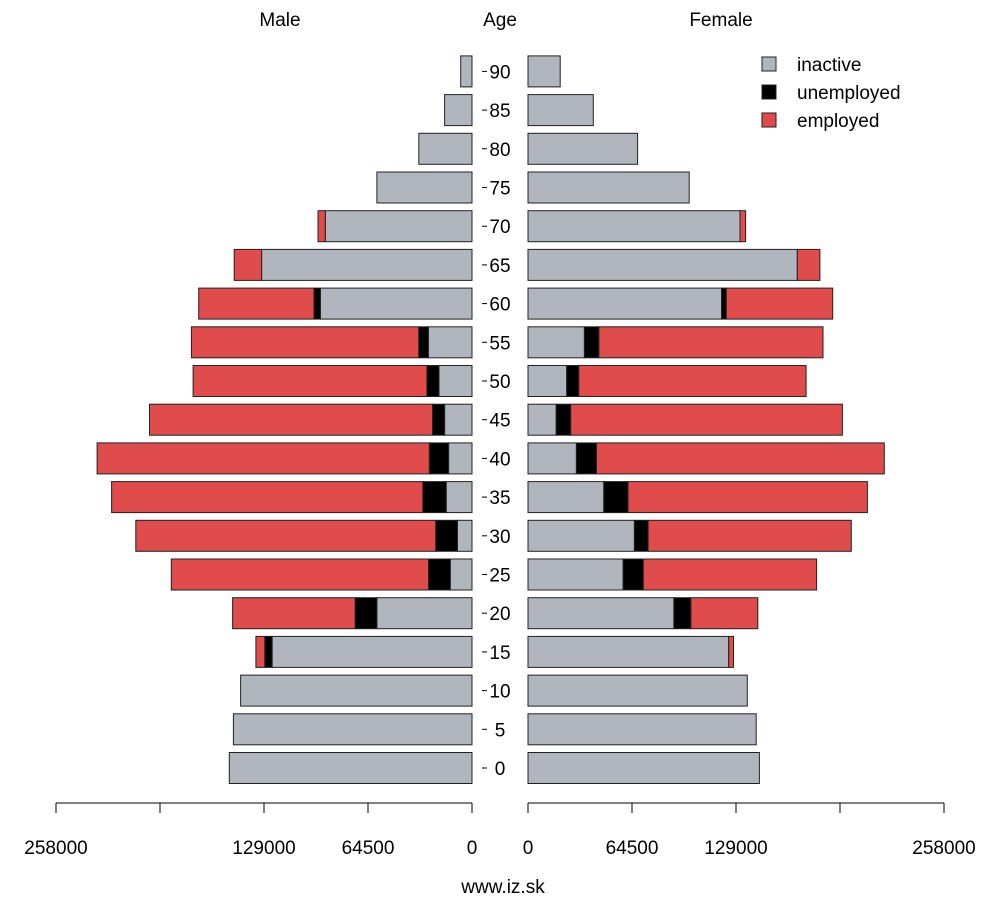 This screenshot has height=903, width=1006. I want to click on male-x-tick-label: 258000, so click(55, 848).